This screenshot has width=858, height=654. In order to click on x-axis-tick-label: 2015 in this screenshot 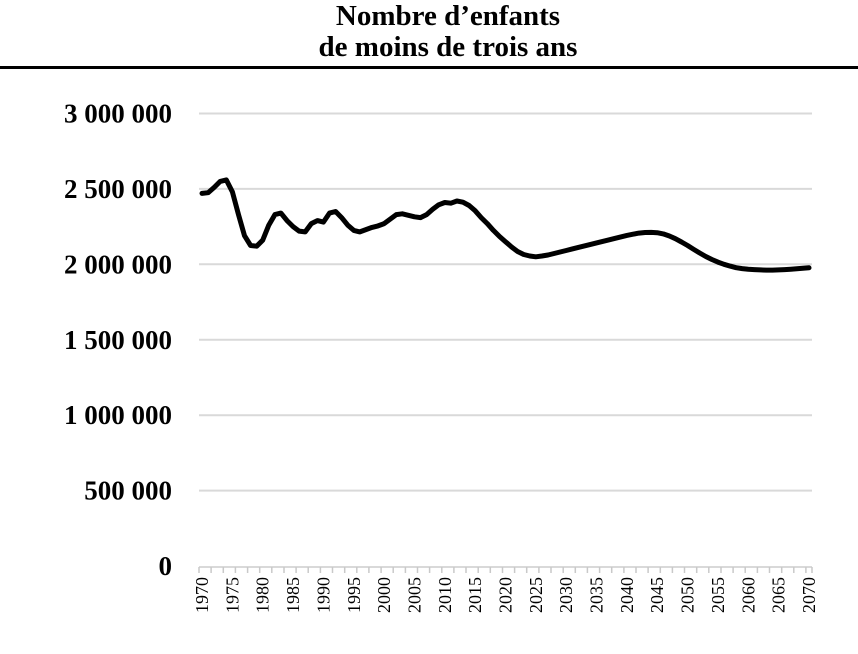, I will do `click(475, 595)`.